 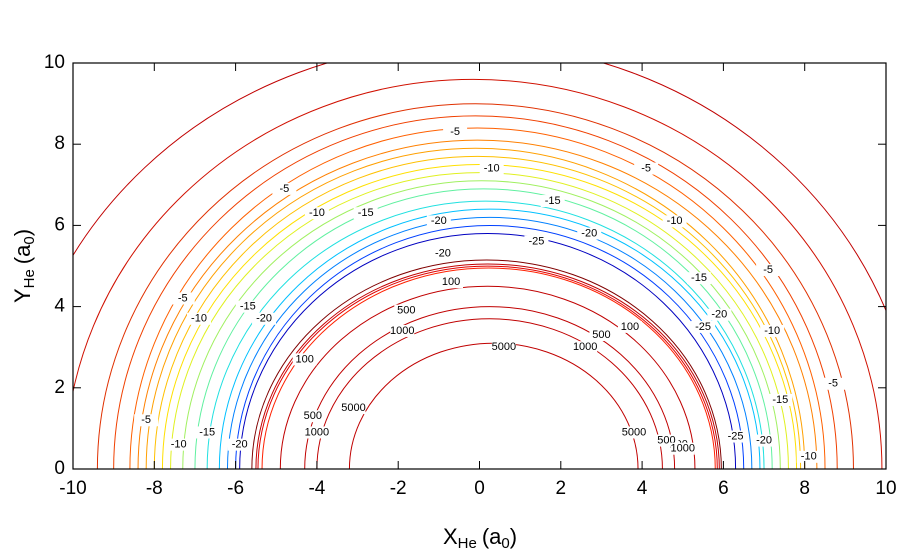 I want to click on y-tick-label: 4, so click(x=59, y=306).